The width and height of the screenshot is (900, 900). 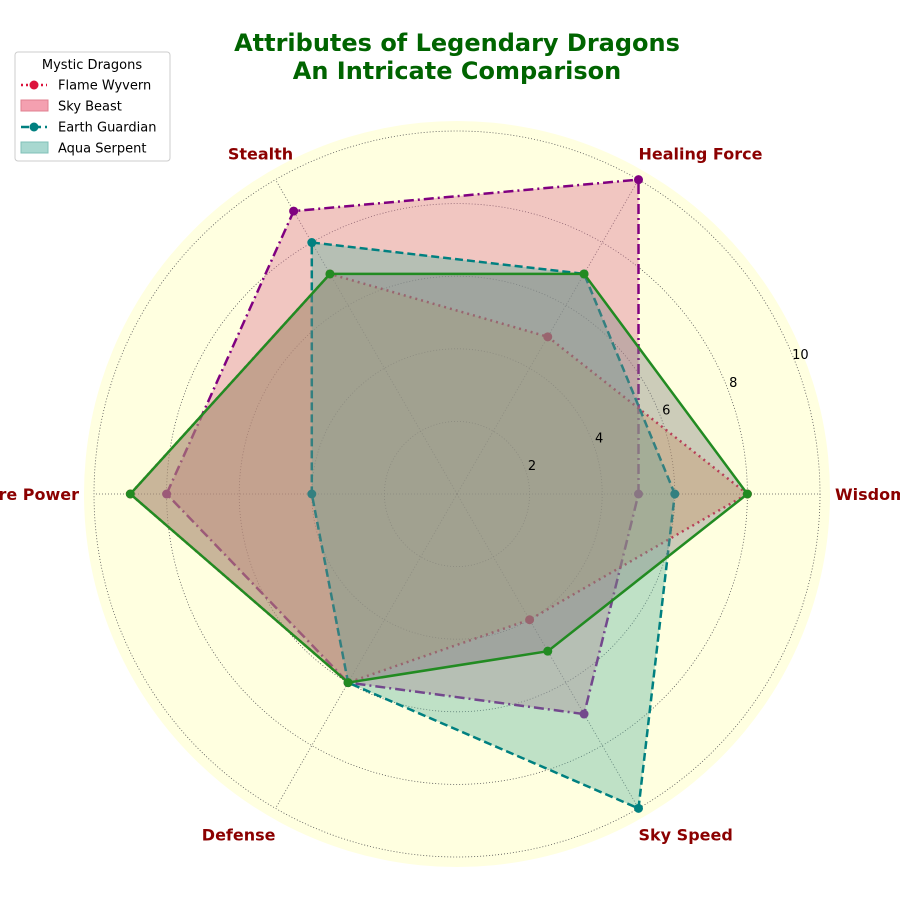 What do you see at coordinates (102, 149) in the screenshot?
I see `legend-label: Aqua Serpent` at bounding box center [102, 149].